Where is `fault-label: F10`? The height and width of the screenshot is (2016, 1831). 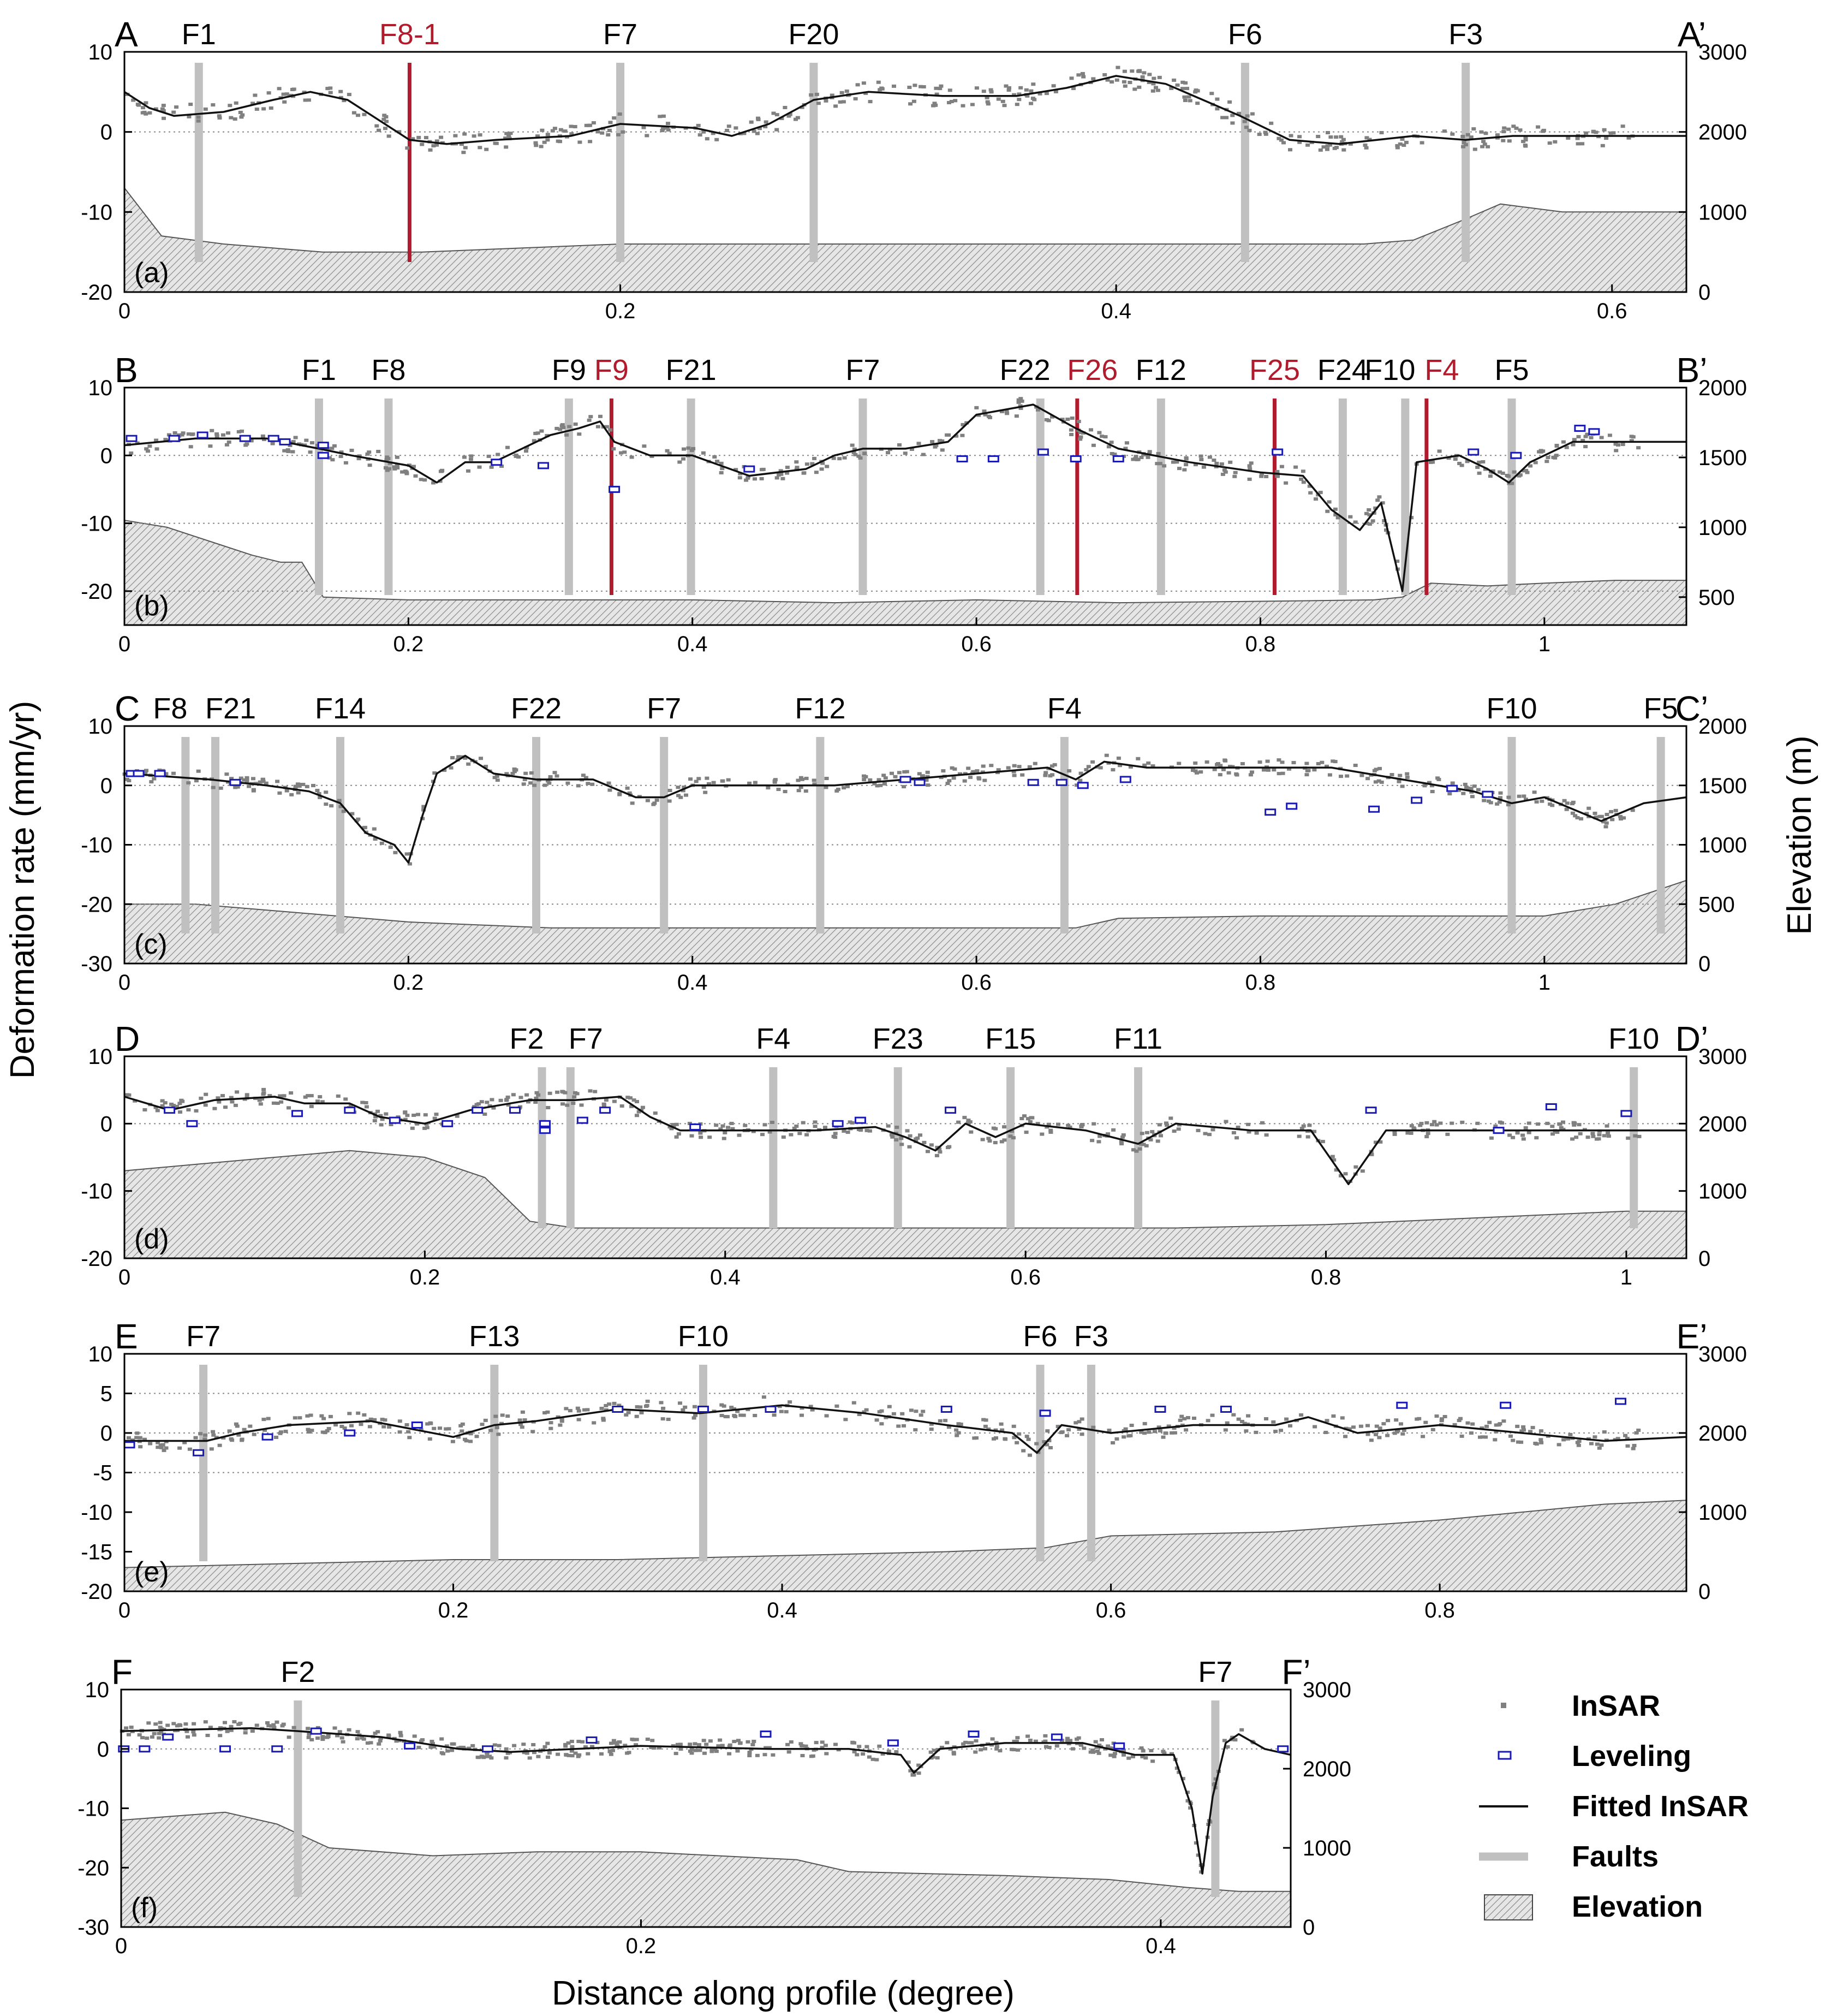
fault-label: F10 is located at coordinates (703, 1336).